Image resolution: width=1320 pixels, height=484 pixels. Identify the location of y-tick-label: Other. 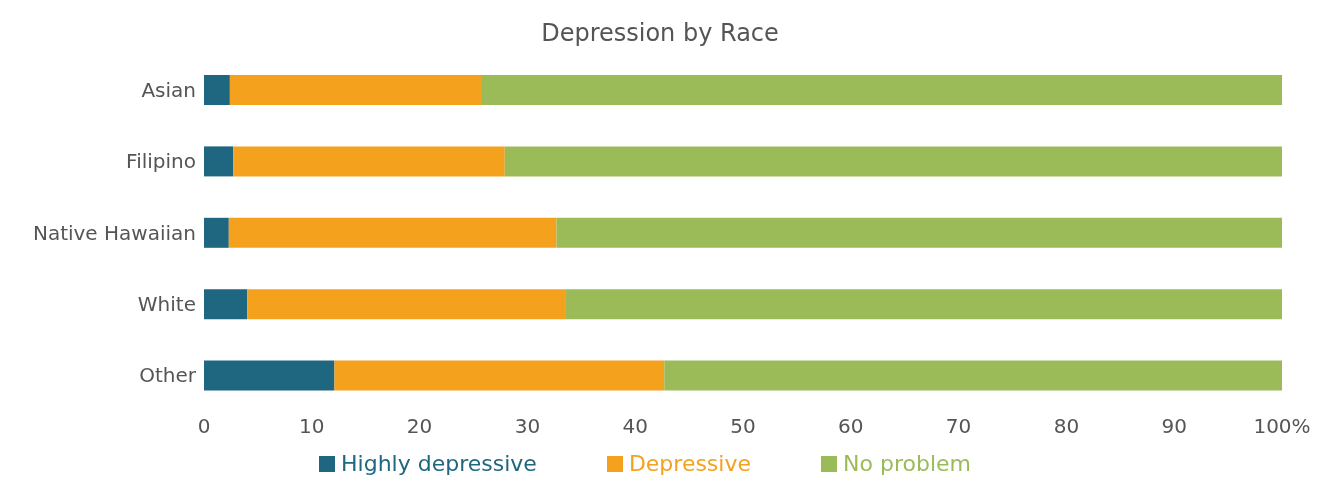
(168, 375).